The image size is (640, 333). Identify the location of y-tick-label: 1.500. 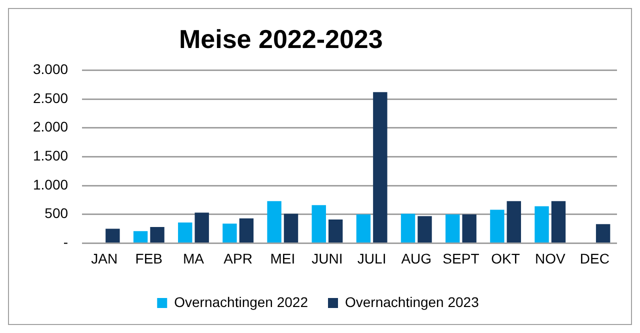
(50, 156).